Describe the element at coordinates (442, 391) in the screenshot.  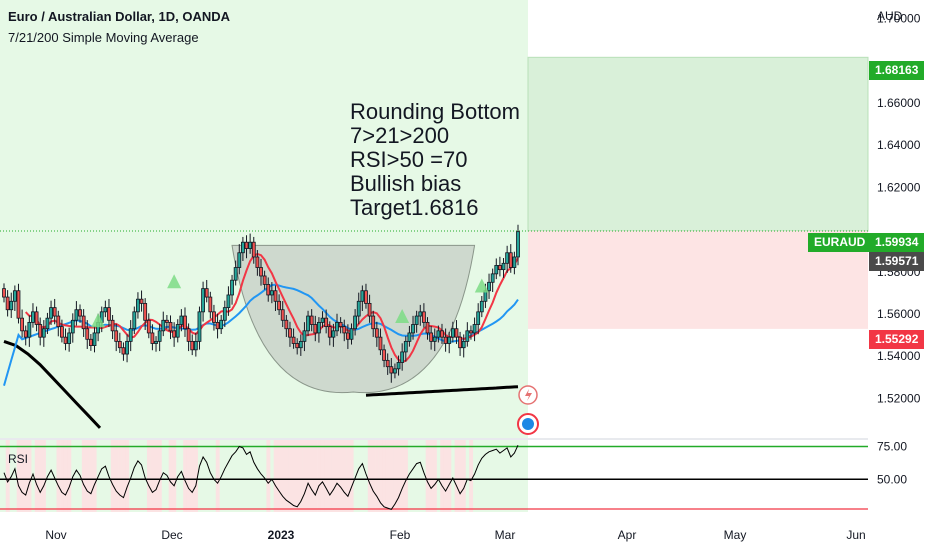
I see `sma200-line` at that location.